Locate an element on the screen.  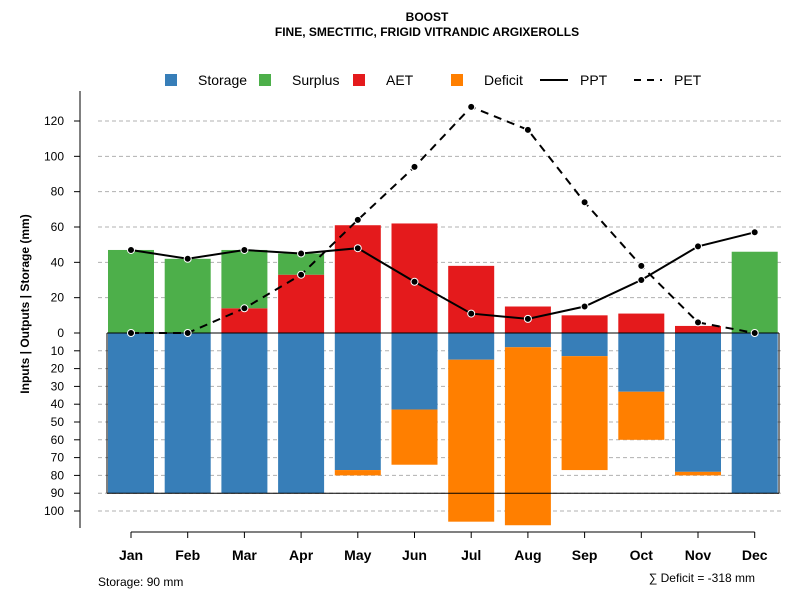
bar-deficit-jun is located at coordinates (414, 437).